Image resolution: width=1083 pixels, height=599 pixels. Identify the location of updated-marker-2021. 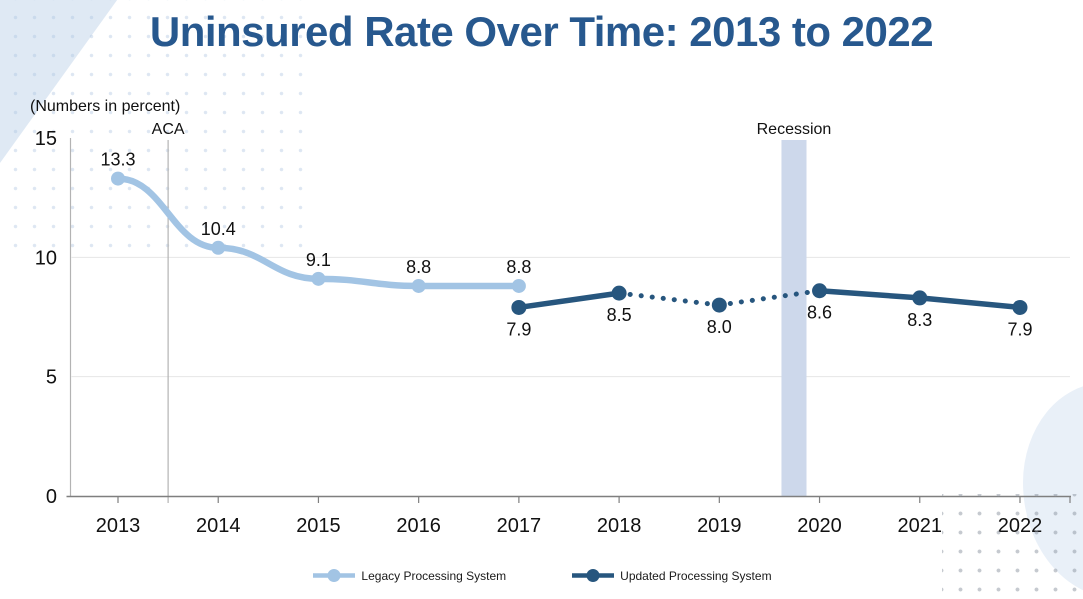
(920, 298).